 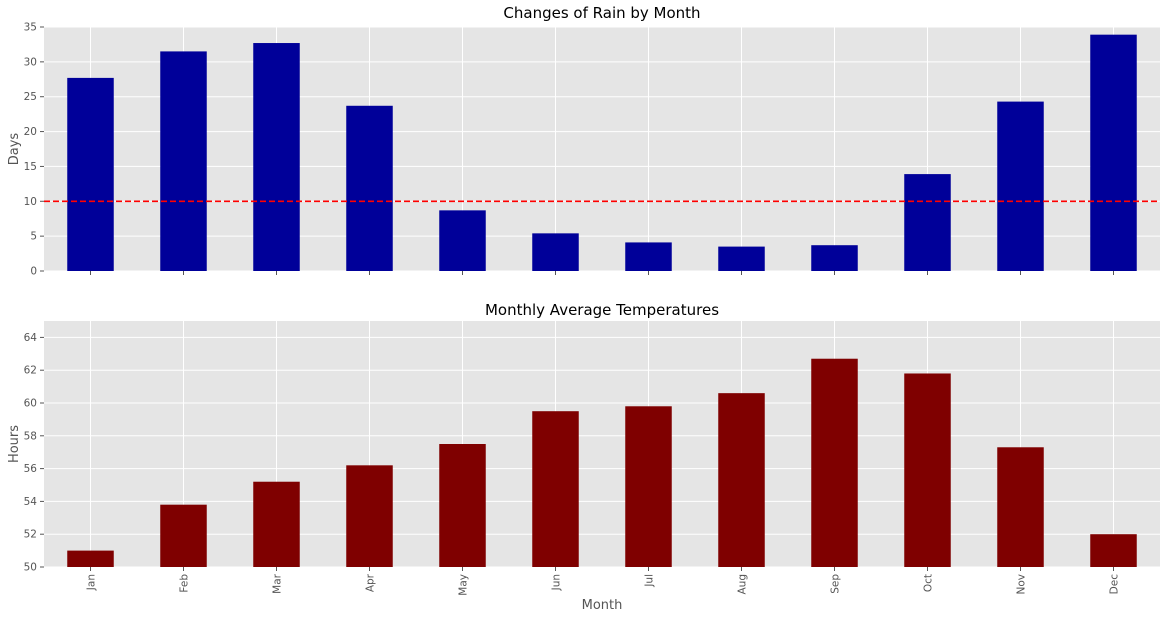 What do you see at coordinates (743, 584) in the screenshot?
I see `x-tick-label: Aug` at bounding box center [743, 584].